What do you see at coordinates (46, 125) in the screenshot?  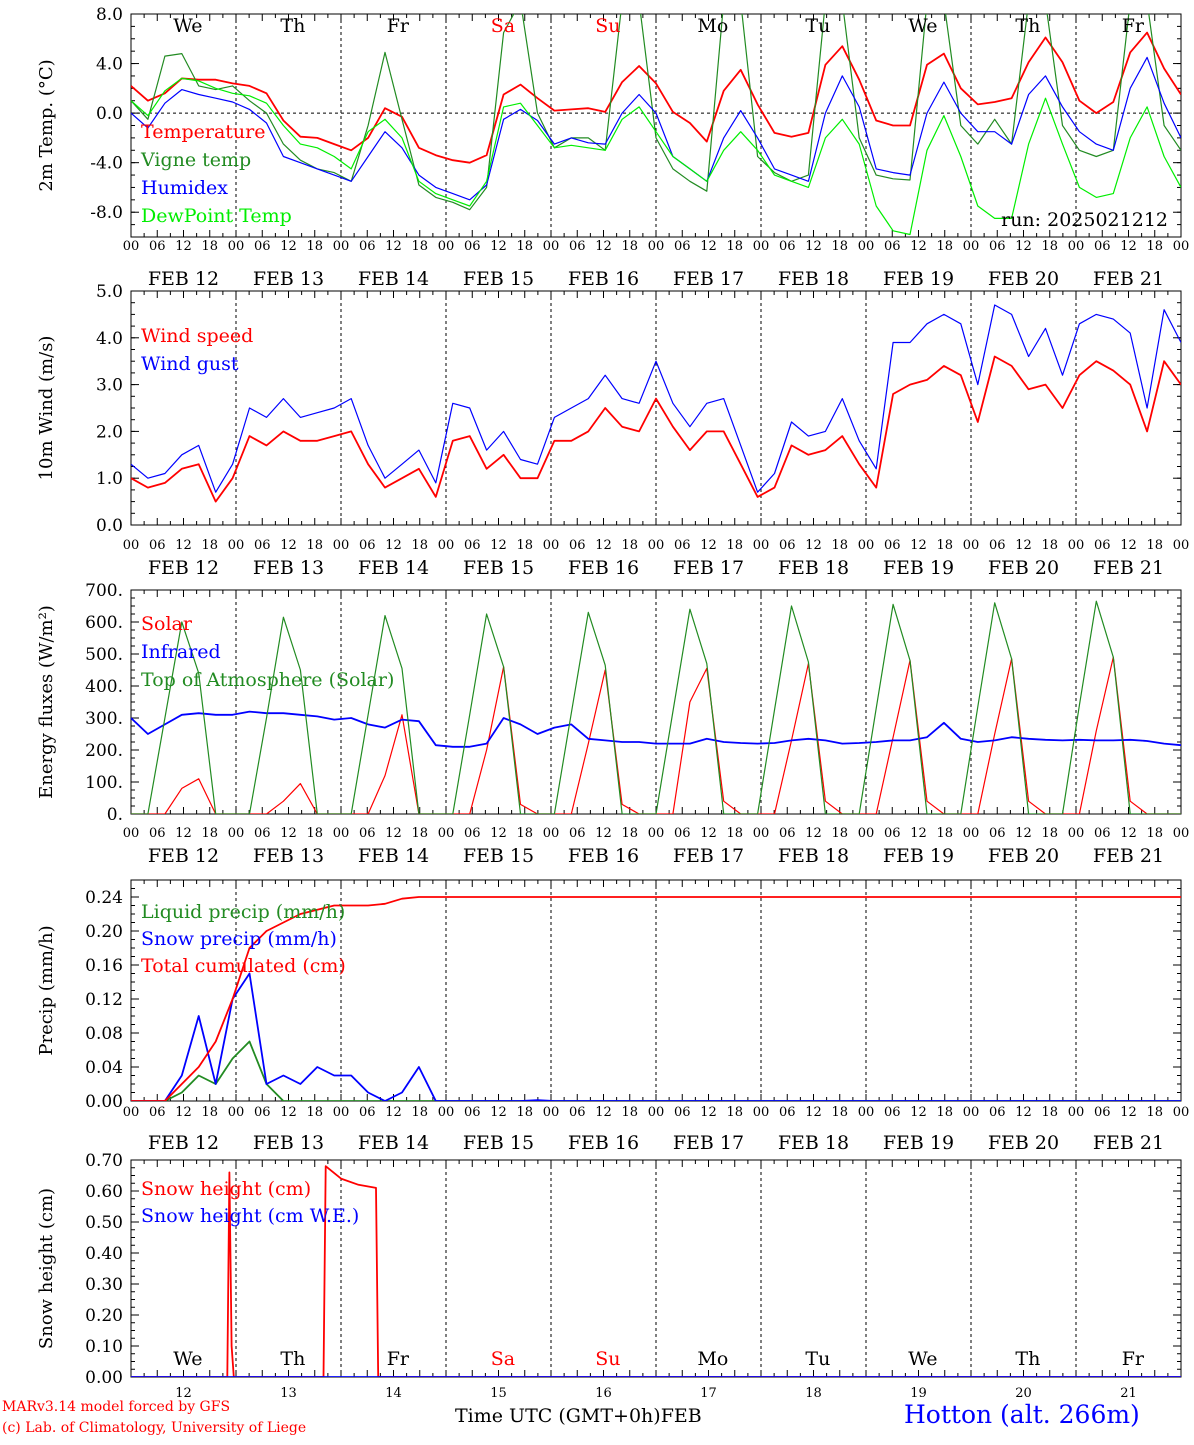 I see `y-axis-label: 2m Temp. (°C)` at bounding box center [46, 125].